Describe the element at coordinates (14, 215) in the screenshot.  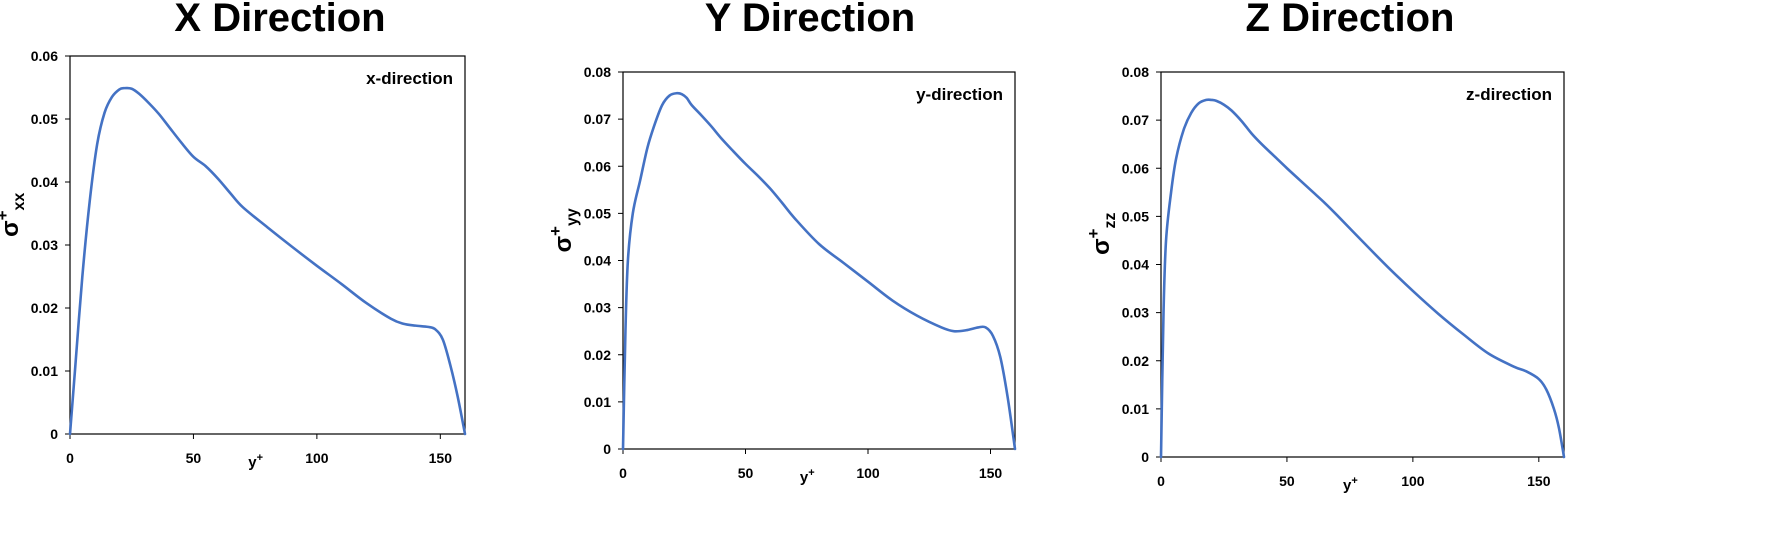
I see `y-axis-label: σ+xx` at that location.